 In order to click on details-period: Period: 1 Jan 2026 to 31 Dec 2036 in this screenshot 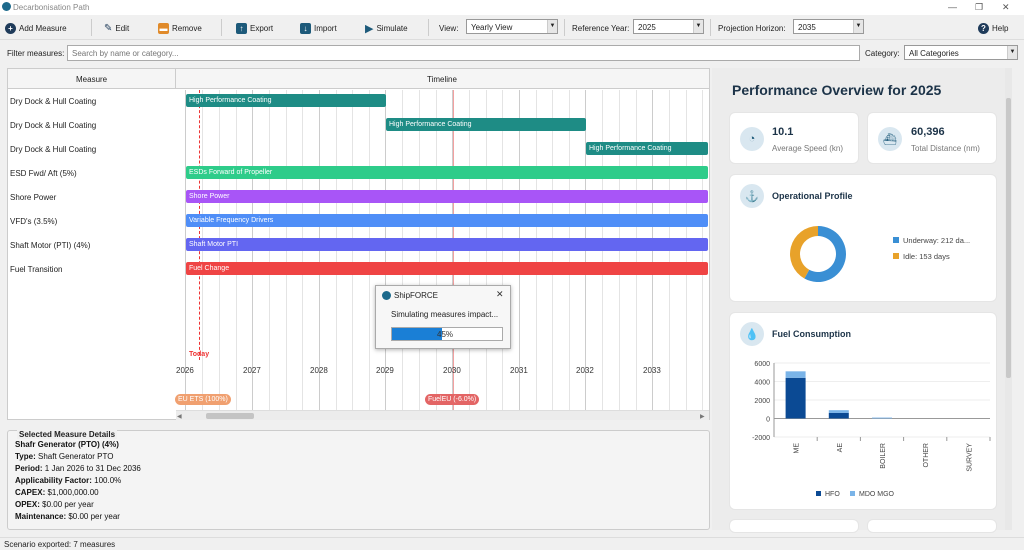, I will do `click(78, 468)`.